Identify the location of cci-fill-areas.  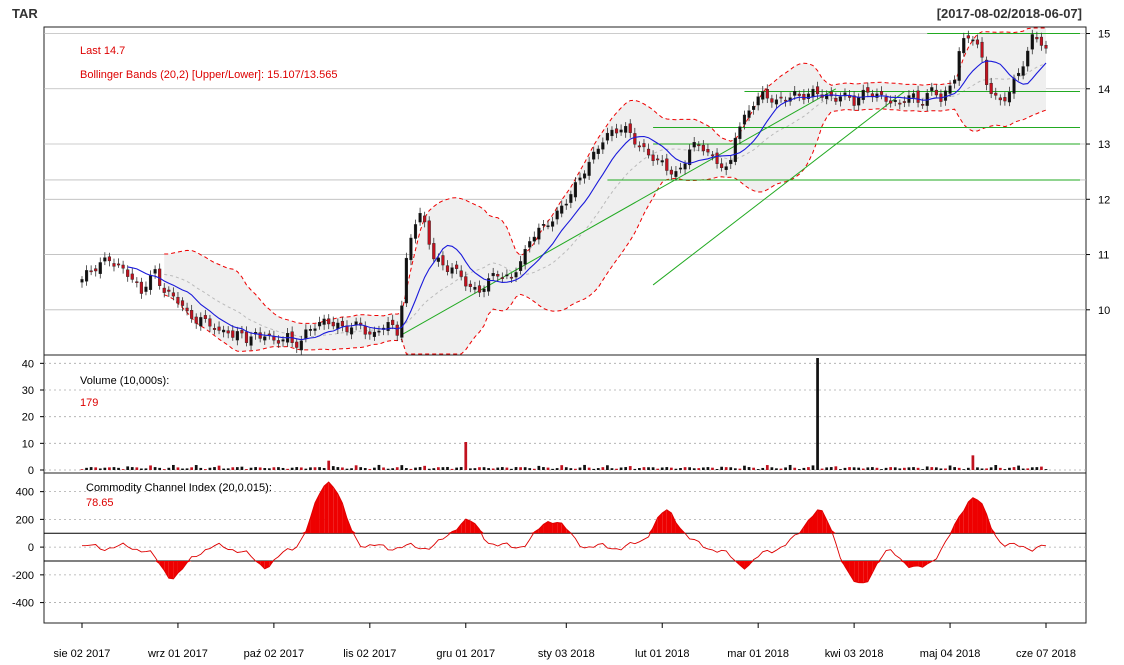
(575, 532).